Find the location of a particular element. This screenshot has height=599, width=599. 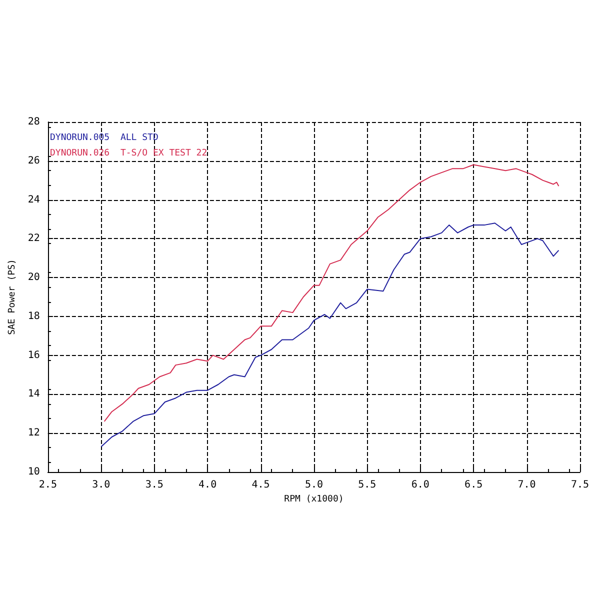

x-axis-title: RPM (x1000) is located at coordinates (314, 499).